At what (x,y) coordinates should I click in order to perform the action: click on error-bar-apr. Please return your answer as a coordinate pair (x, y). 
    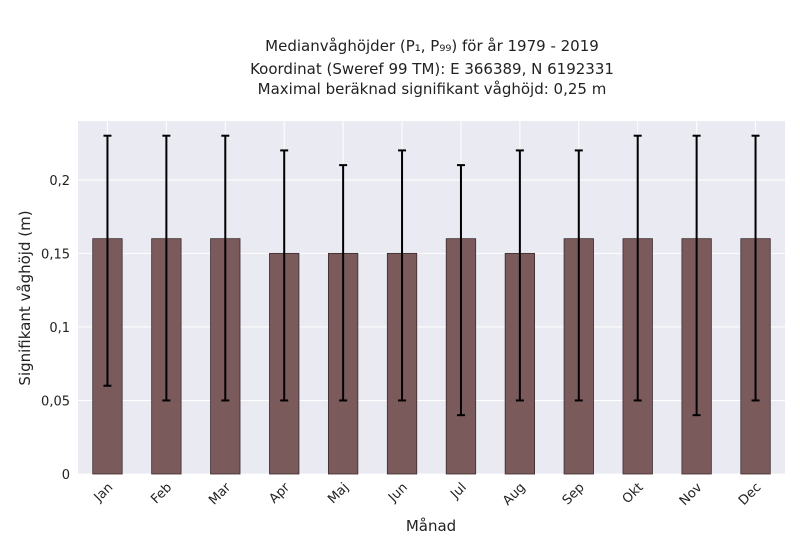
    Looking at the image, I should click on (284, 275).